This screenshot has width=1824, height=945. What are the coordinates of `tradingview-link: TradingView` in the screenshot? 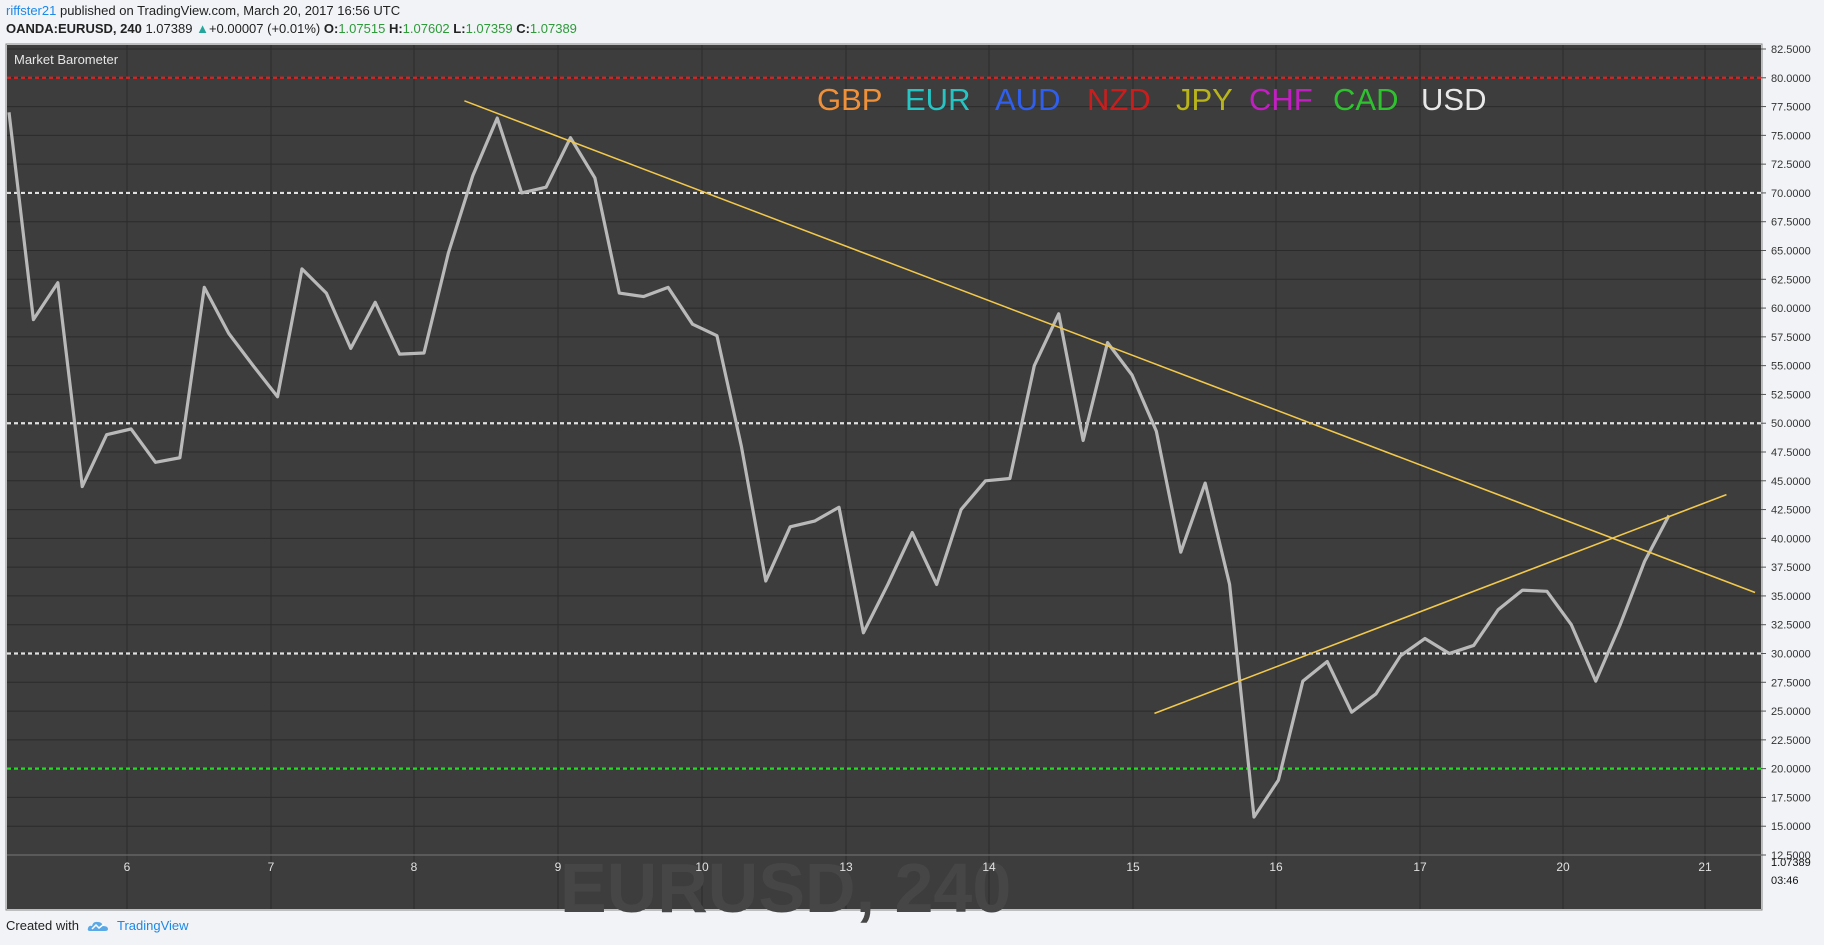 It's located at (152, 925).